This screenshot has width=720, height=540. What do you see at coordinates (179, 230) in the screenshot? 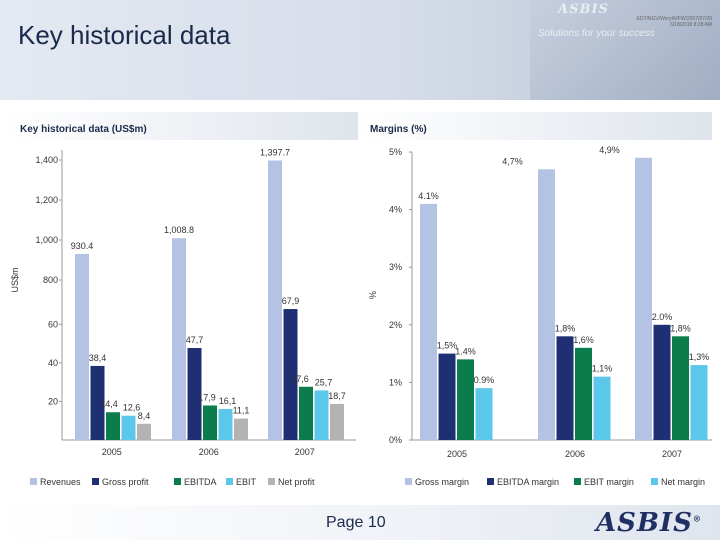
I see `bar-label: 1,008.8` at bounding box center [179, 230].